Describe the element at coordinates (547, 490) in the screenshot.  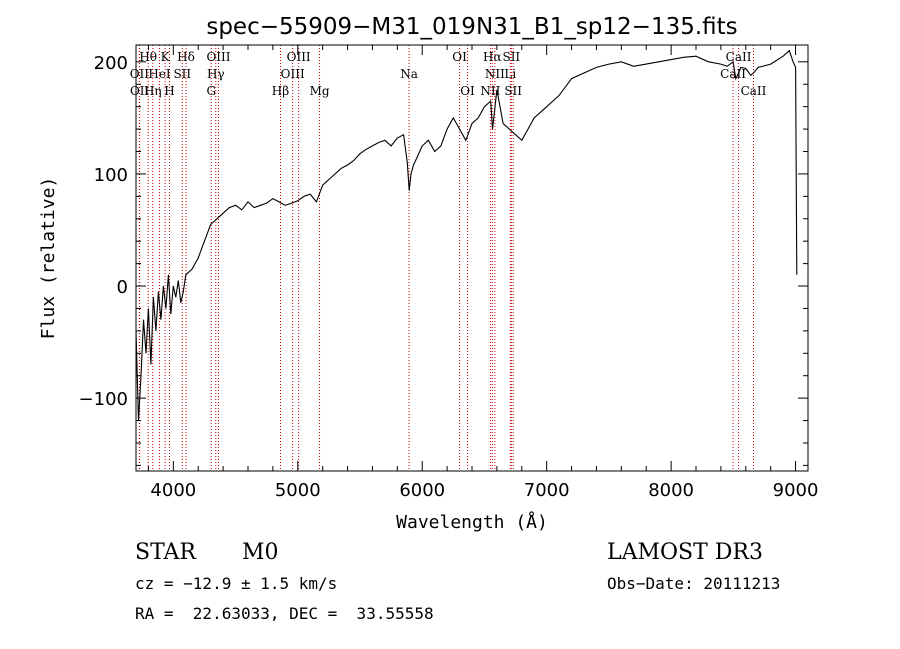
I see `x-tick-label: 7000` at that location.